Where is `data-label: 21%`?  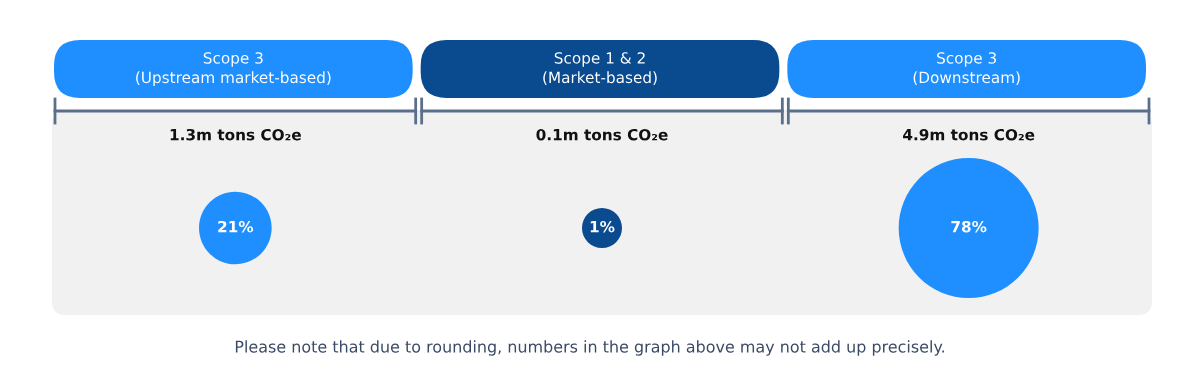
data-label: 21% is located at coordinates (236, 226).